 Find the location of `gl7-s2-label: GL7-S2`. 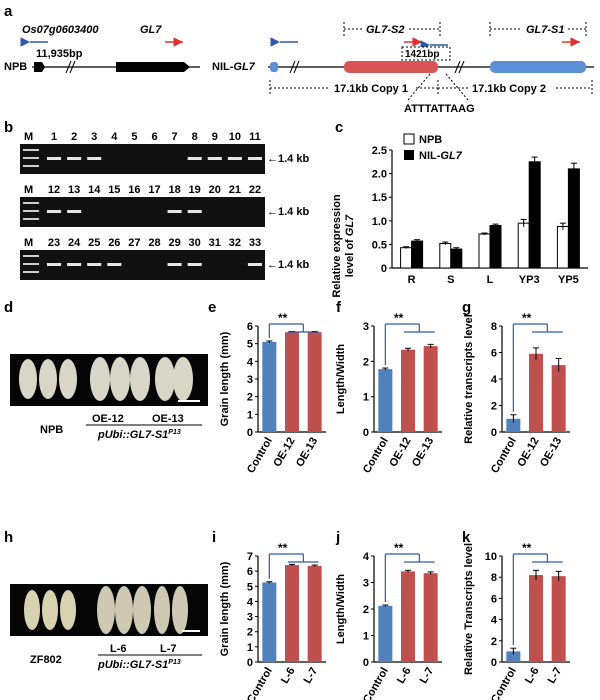

gl7-s2-label: GL7-S2 is located at coordinates (385, 30).